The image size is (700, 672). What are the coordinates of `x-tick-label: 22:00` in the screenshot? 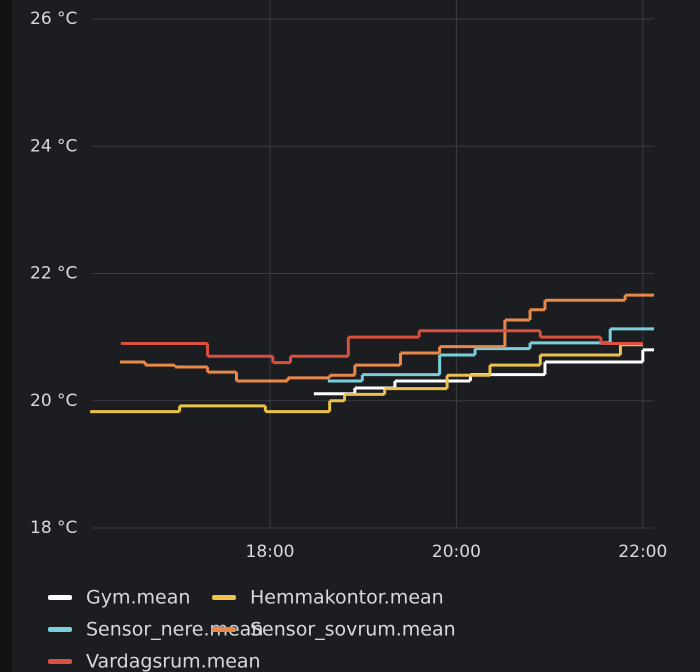 It's located at (642, 552).